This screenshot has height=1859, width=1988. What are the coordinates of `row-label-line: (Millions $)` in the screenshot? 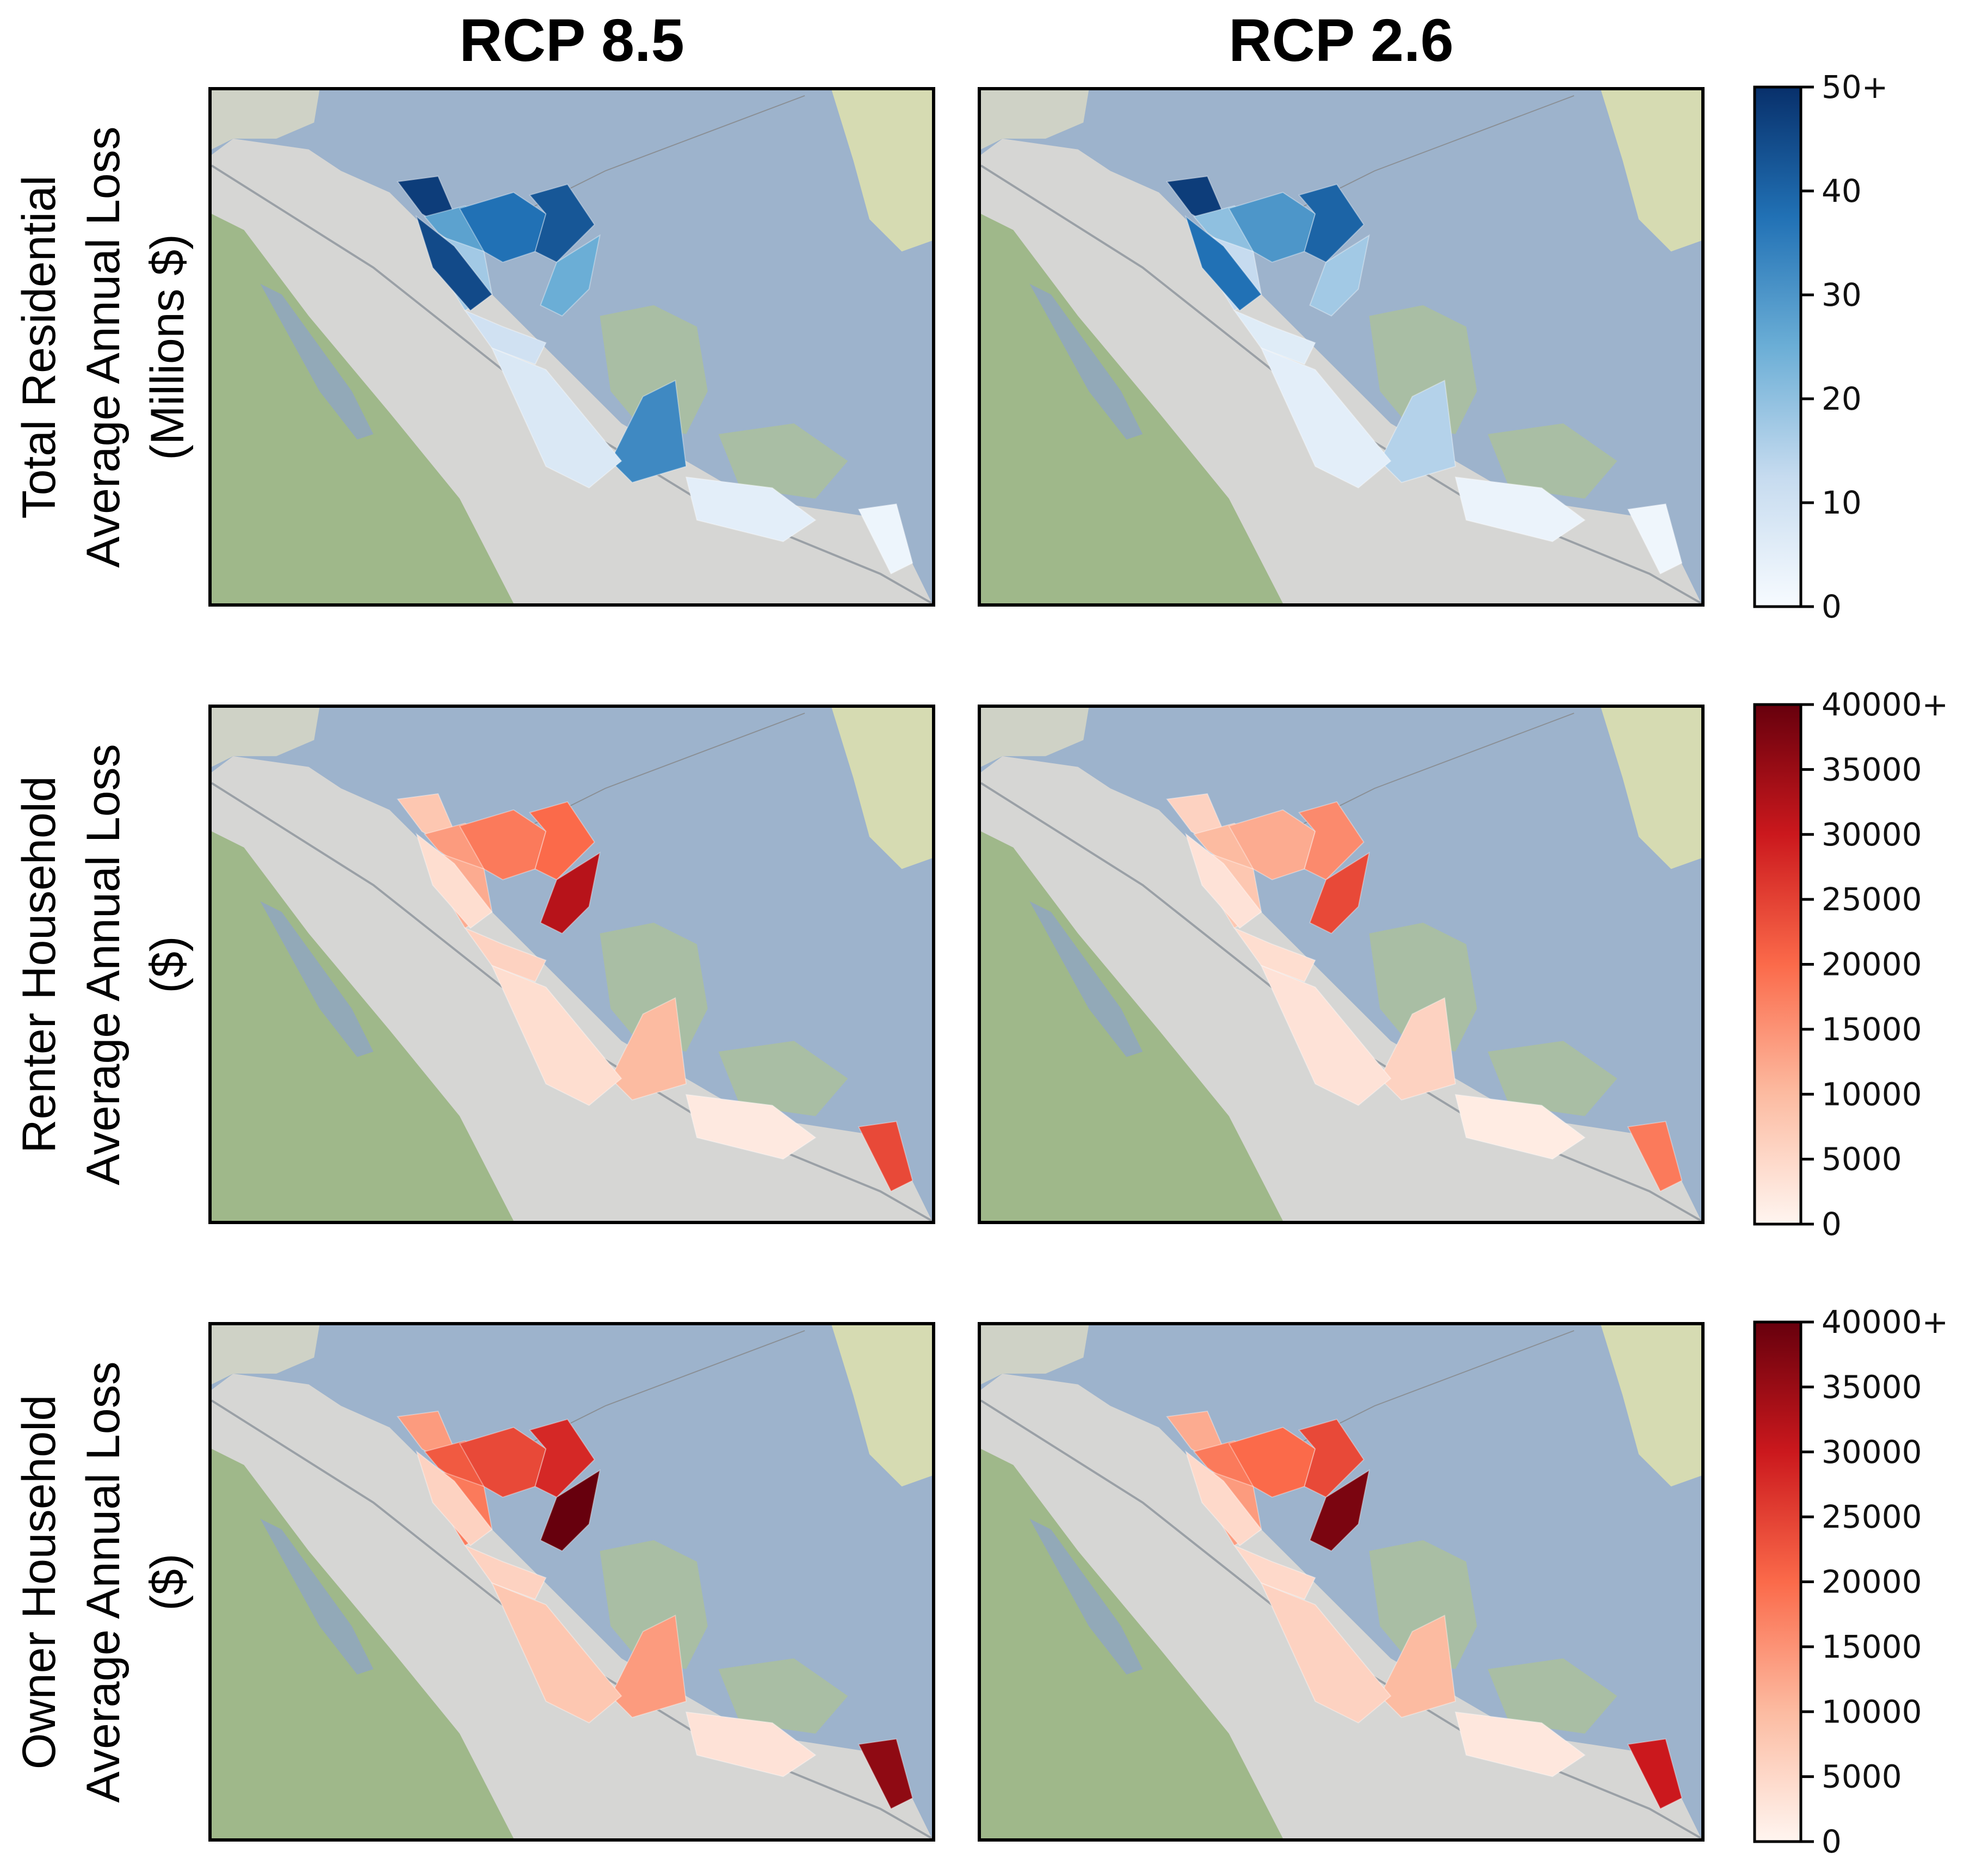 It's located at (167, 346).